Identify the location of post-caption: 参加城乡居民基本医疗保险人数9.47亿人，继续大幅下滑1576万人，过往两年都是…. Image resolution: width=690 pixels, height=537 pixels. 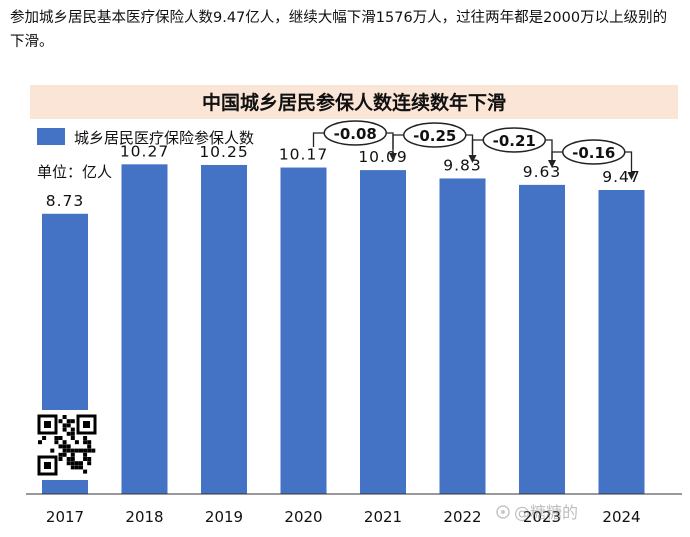
(339, 30).